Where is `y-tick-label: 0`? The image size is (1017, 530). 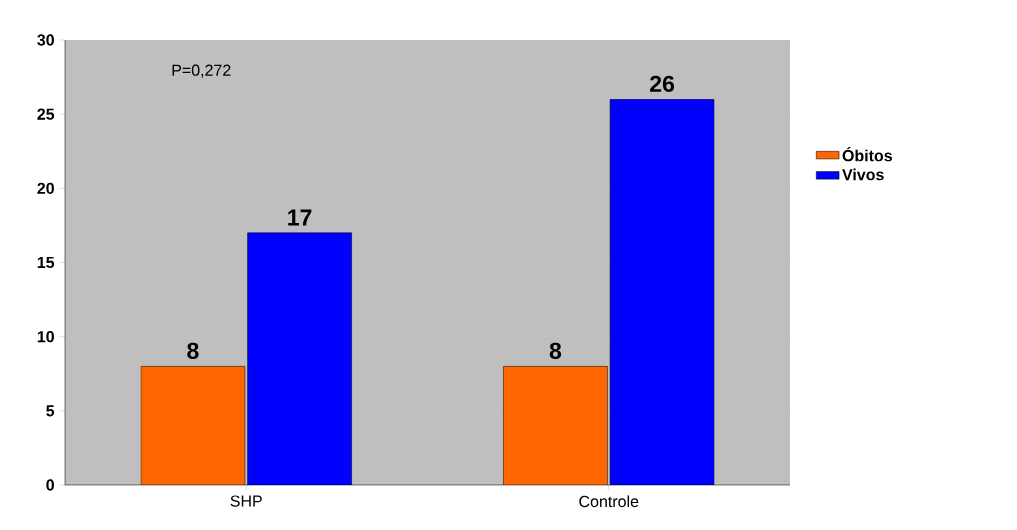 y-tick-label: 0 is located at coordinates (50, 485).